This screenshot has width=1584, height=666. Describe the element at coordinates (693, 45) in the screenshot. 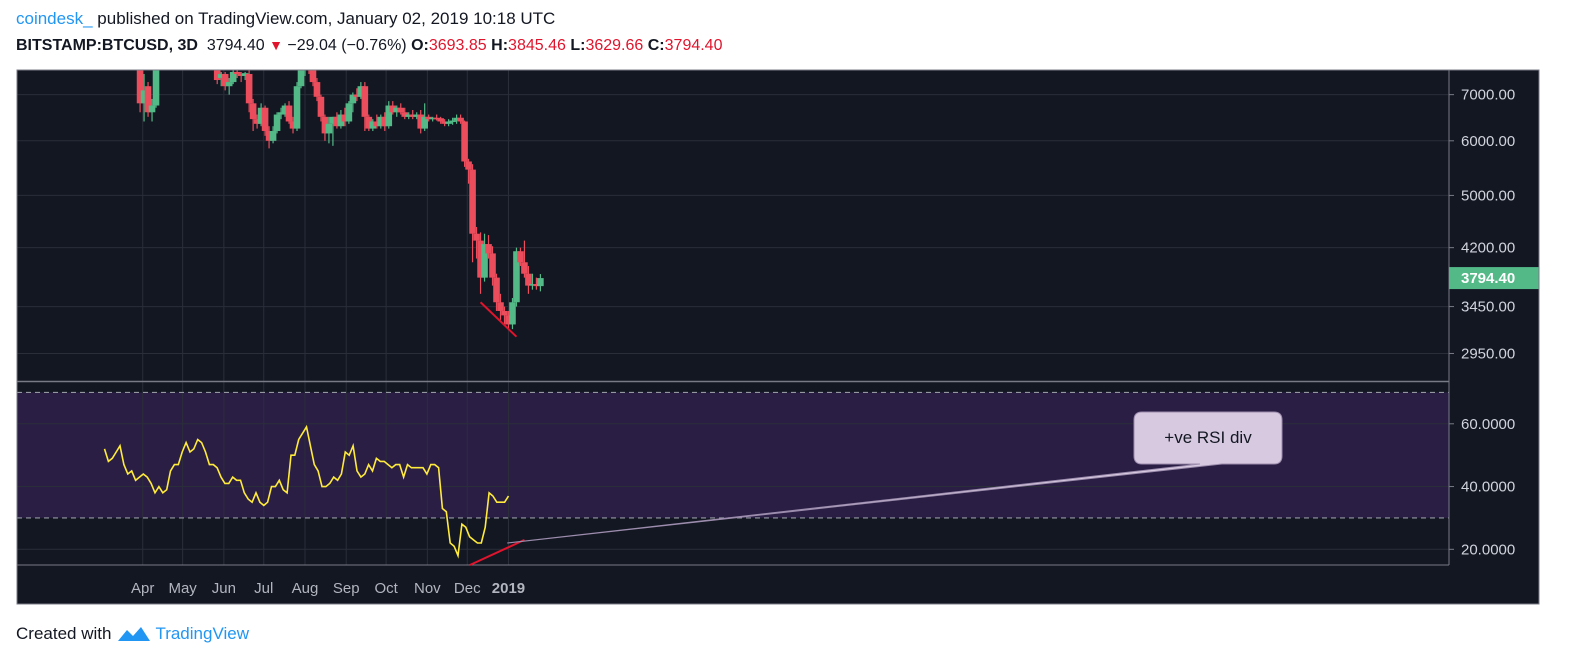

I see `close-value: 3794.40` at that location.